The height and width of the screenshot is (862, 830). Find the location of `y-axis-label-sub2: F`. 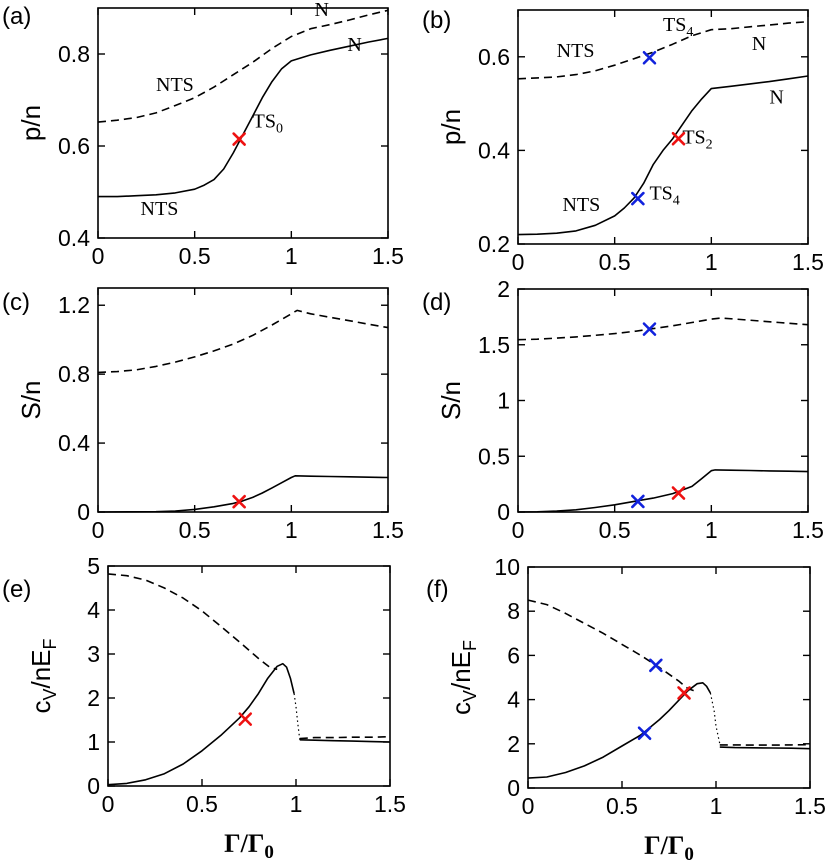

y-axis-label-sub2: F is located at coordinates (50, 643).